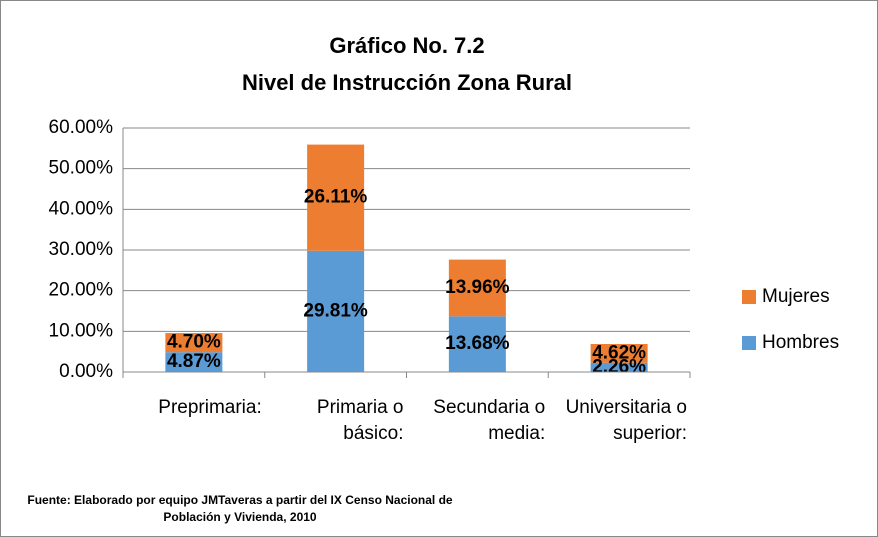 The image size is (878, 537). I want to click on data-label: 13.96%, so click(477, 287).